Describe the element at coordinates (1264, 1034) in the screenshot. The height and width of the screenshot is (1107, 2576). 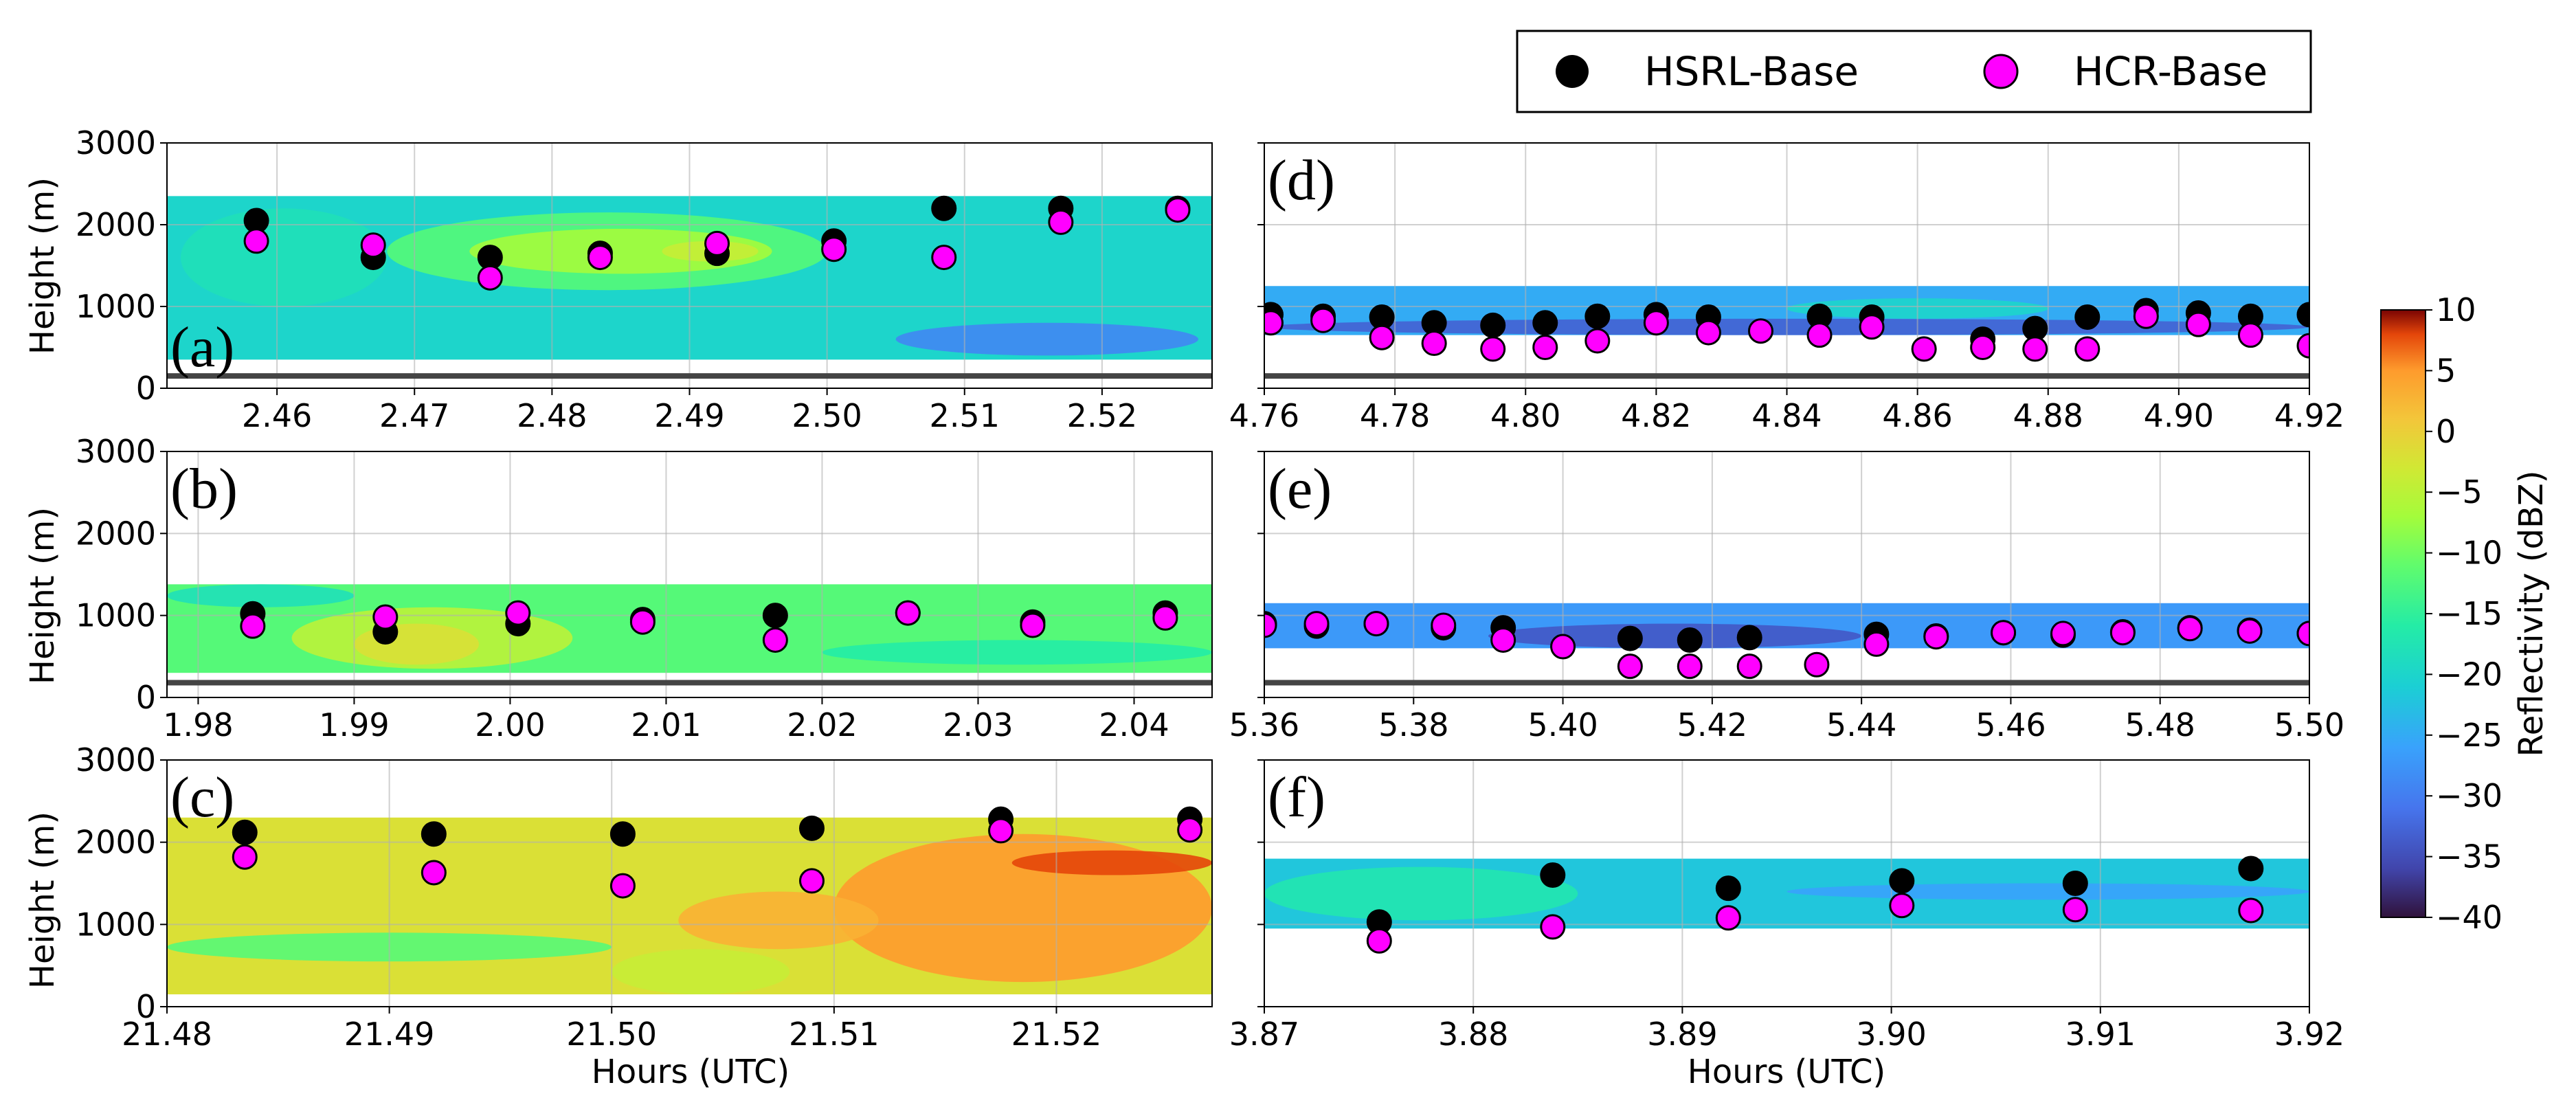
I see `x-tick-label: 3.87` at that location.